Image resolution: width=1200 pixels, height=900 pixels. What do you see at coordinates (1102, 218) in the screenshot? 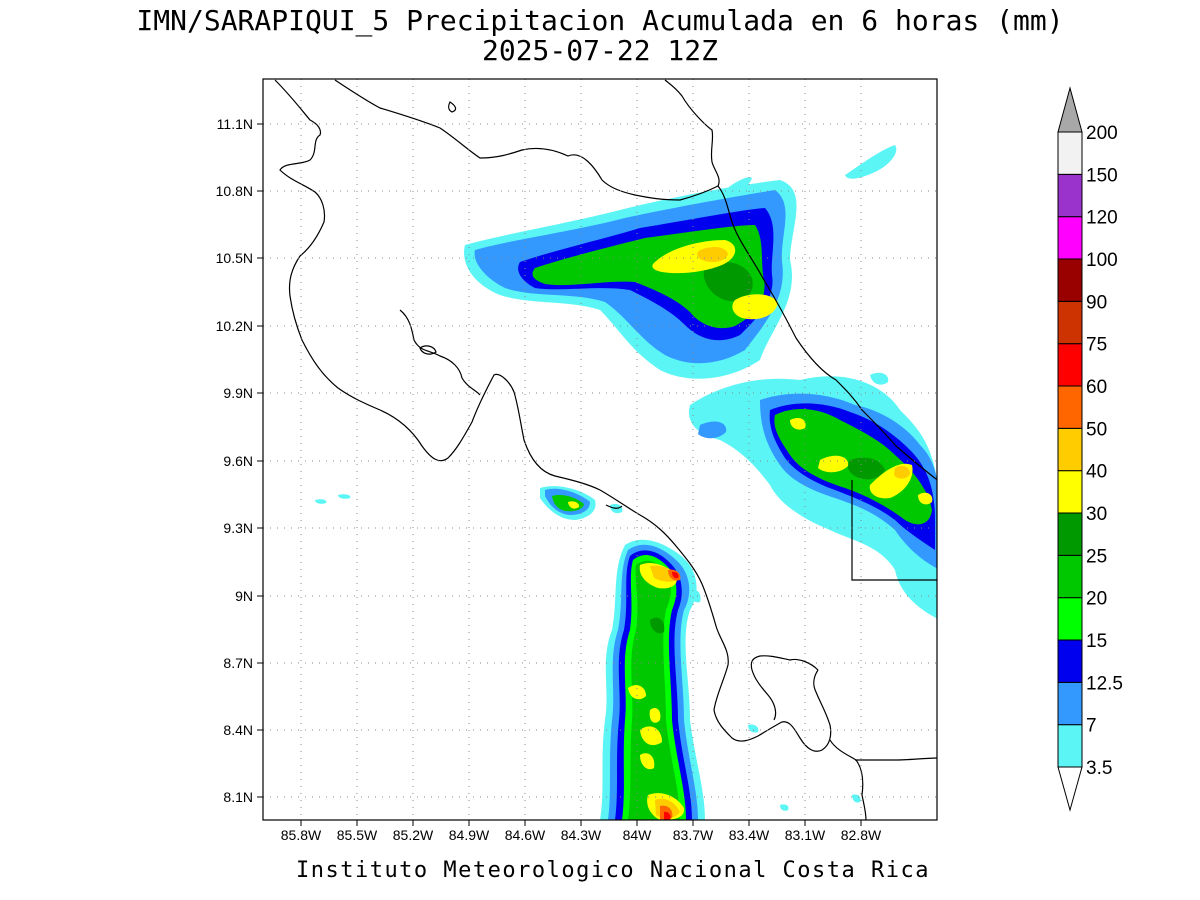
I see `colorbar-label: 120` at bounding box center [1102, 218].